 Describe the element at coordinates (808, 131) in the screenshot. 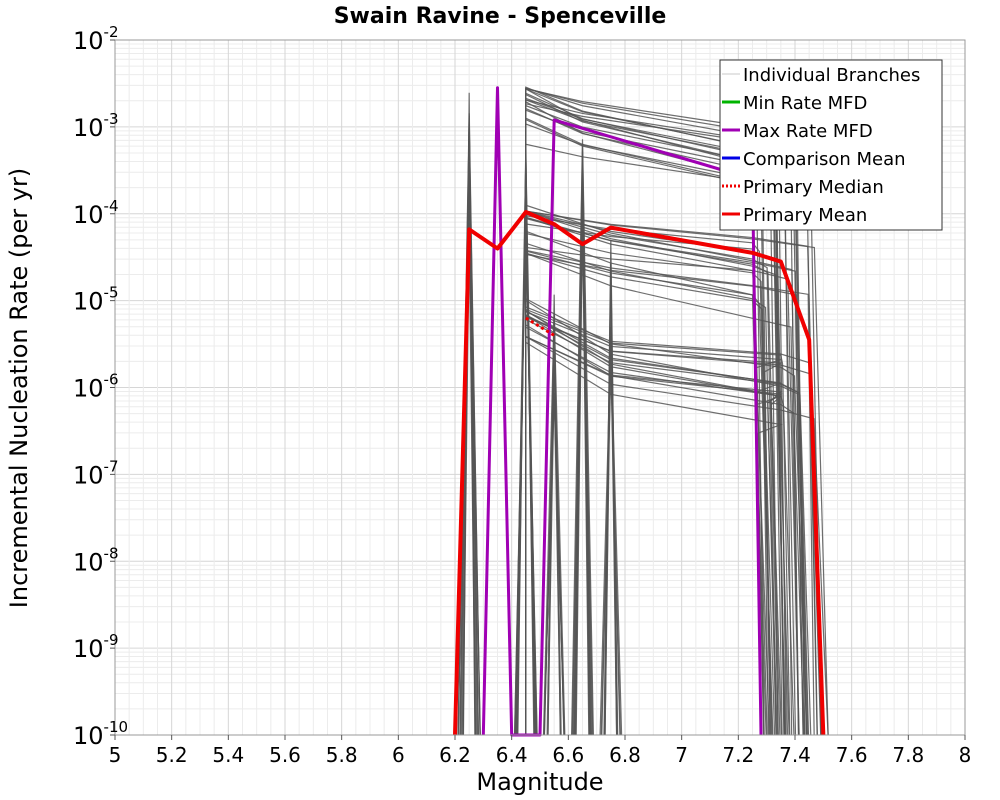

I see `legend-label-2: Max Rate MFD` at that location.